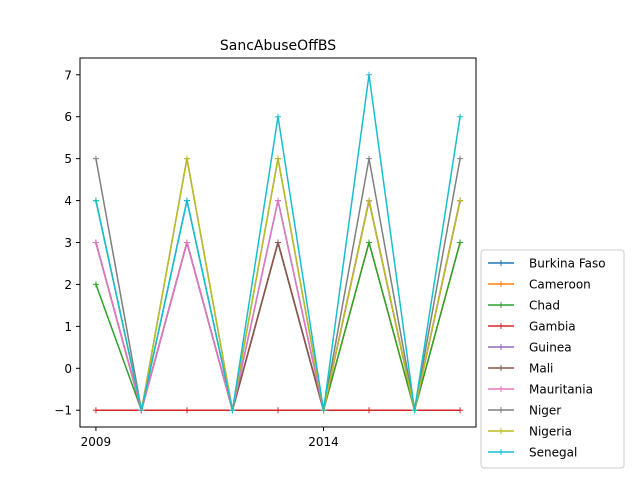  I want to click on y-tick-label: 6, so click(68, 117).